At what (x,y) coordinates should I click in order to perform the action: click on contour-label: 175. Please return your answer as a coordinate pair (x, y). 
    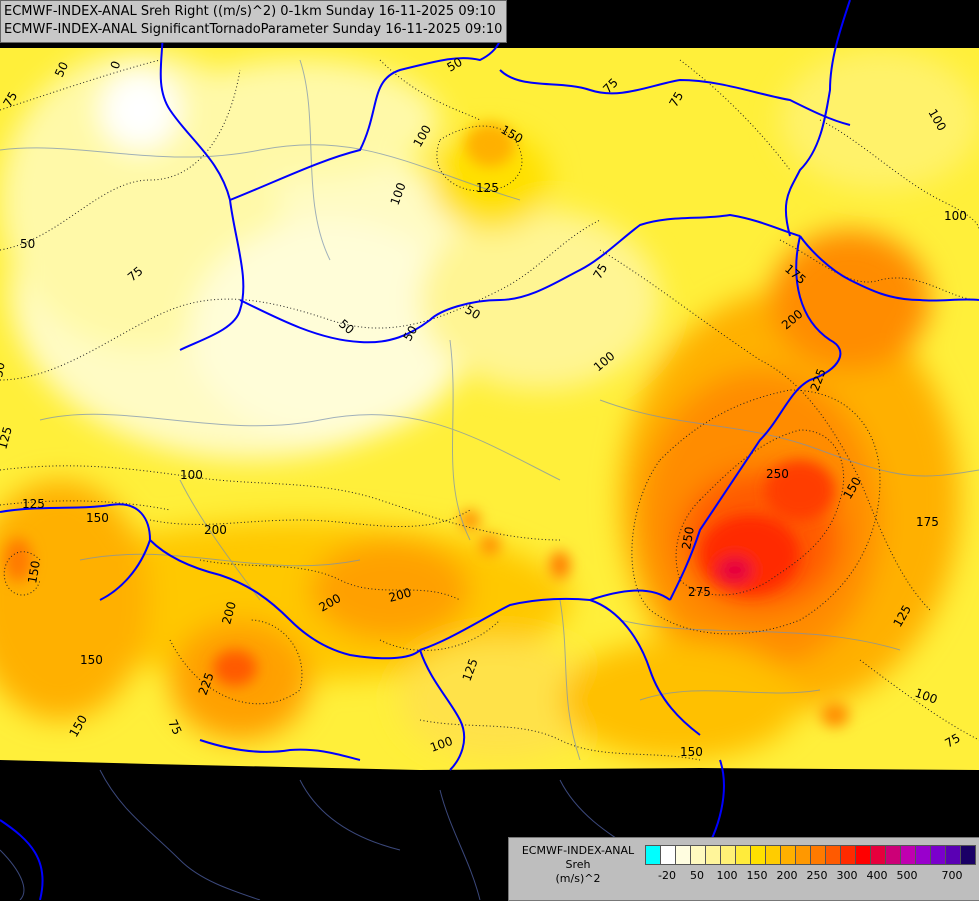
    Looking at the image, I should click on (927, 522).